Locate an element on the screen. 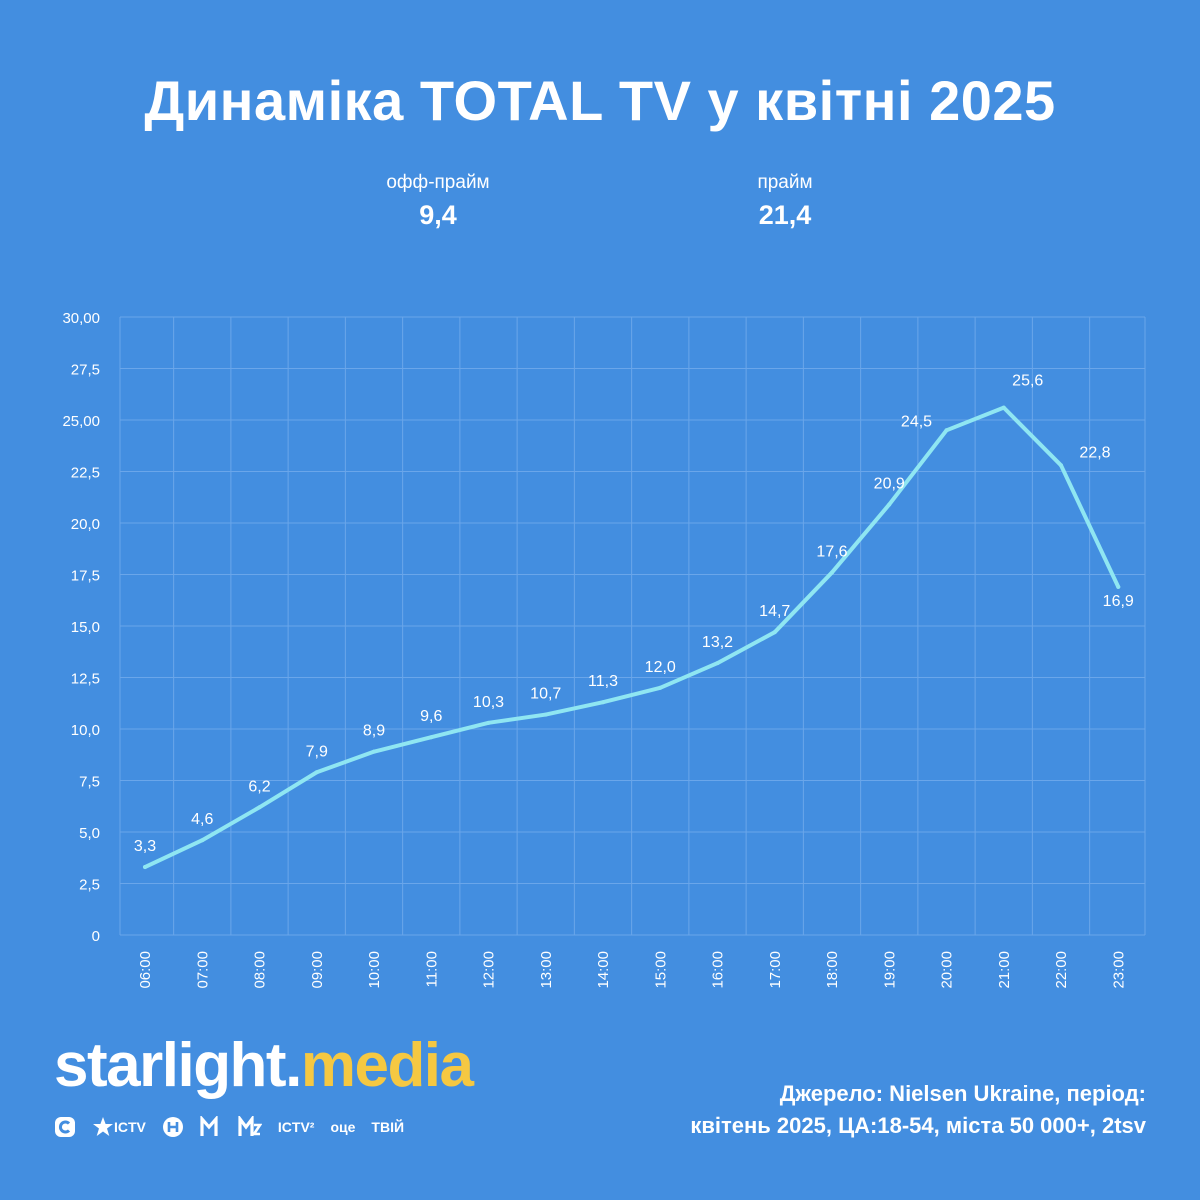 The width and height of the screenshot is (1200, 1200). x-tick-label: 12:00 is located at coordinates (489, 970).